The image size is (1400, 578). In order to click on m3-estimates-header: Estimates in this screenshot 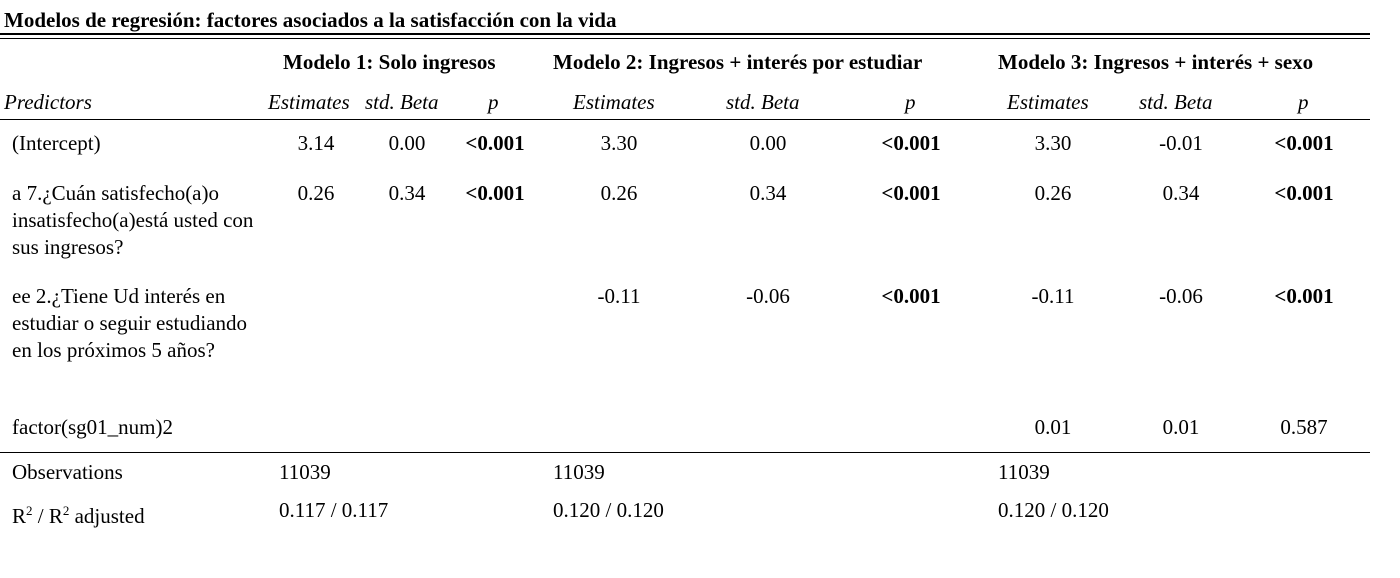, I will do `click(1048, 102)`.